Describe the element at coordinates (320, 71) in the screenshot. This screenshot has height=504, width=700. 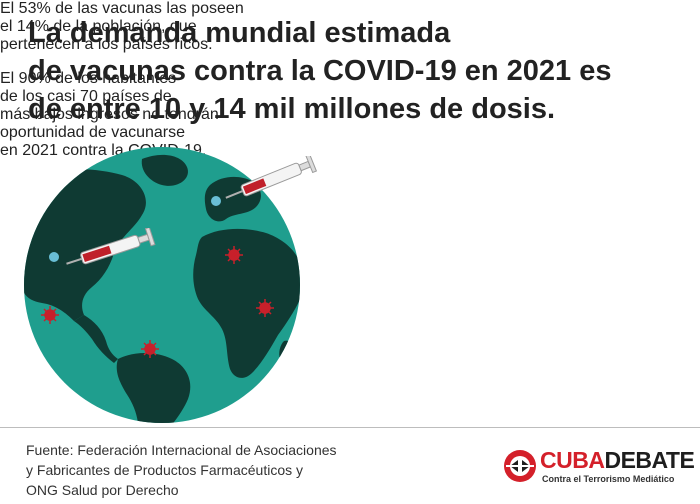
I see `headline-line-2: de vacunas contra la COVID-19 en 2021 es` at that location.